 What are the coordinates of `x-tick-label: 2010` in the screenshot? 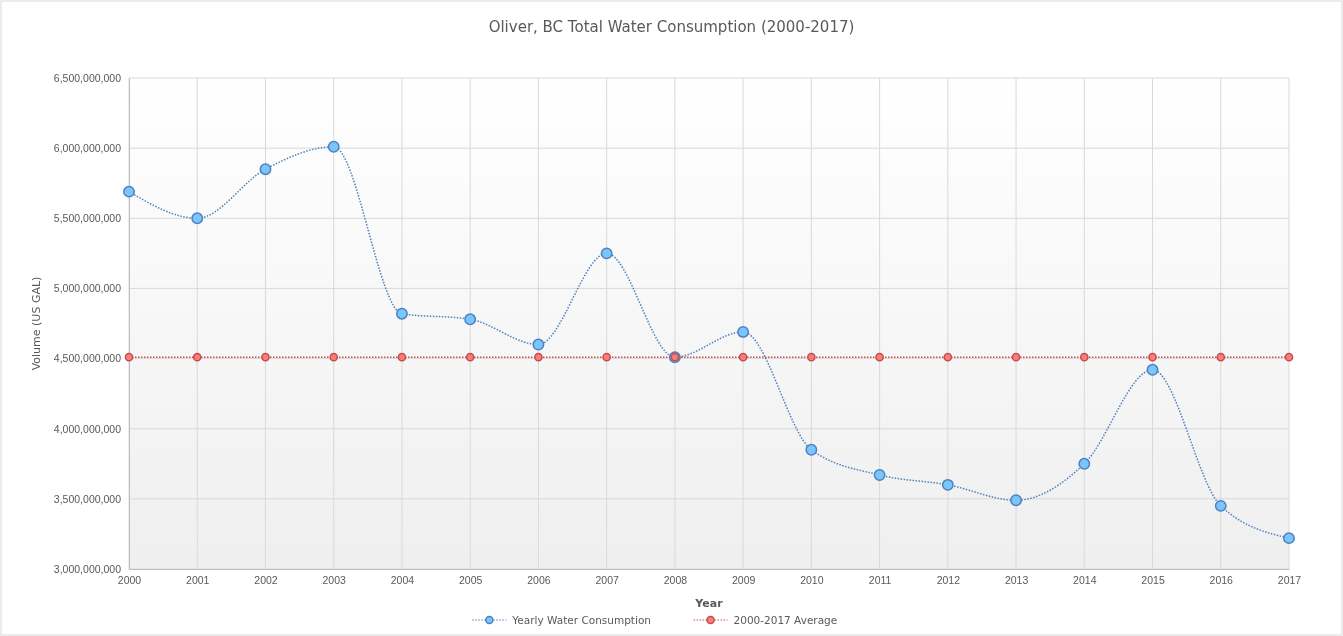 It's located at (812, 580).